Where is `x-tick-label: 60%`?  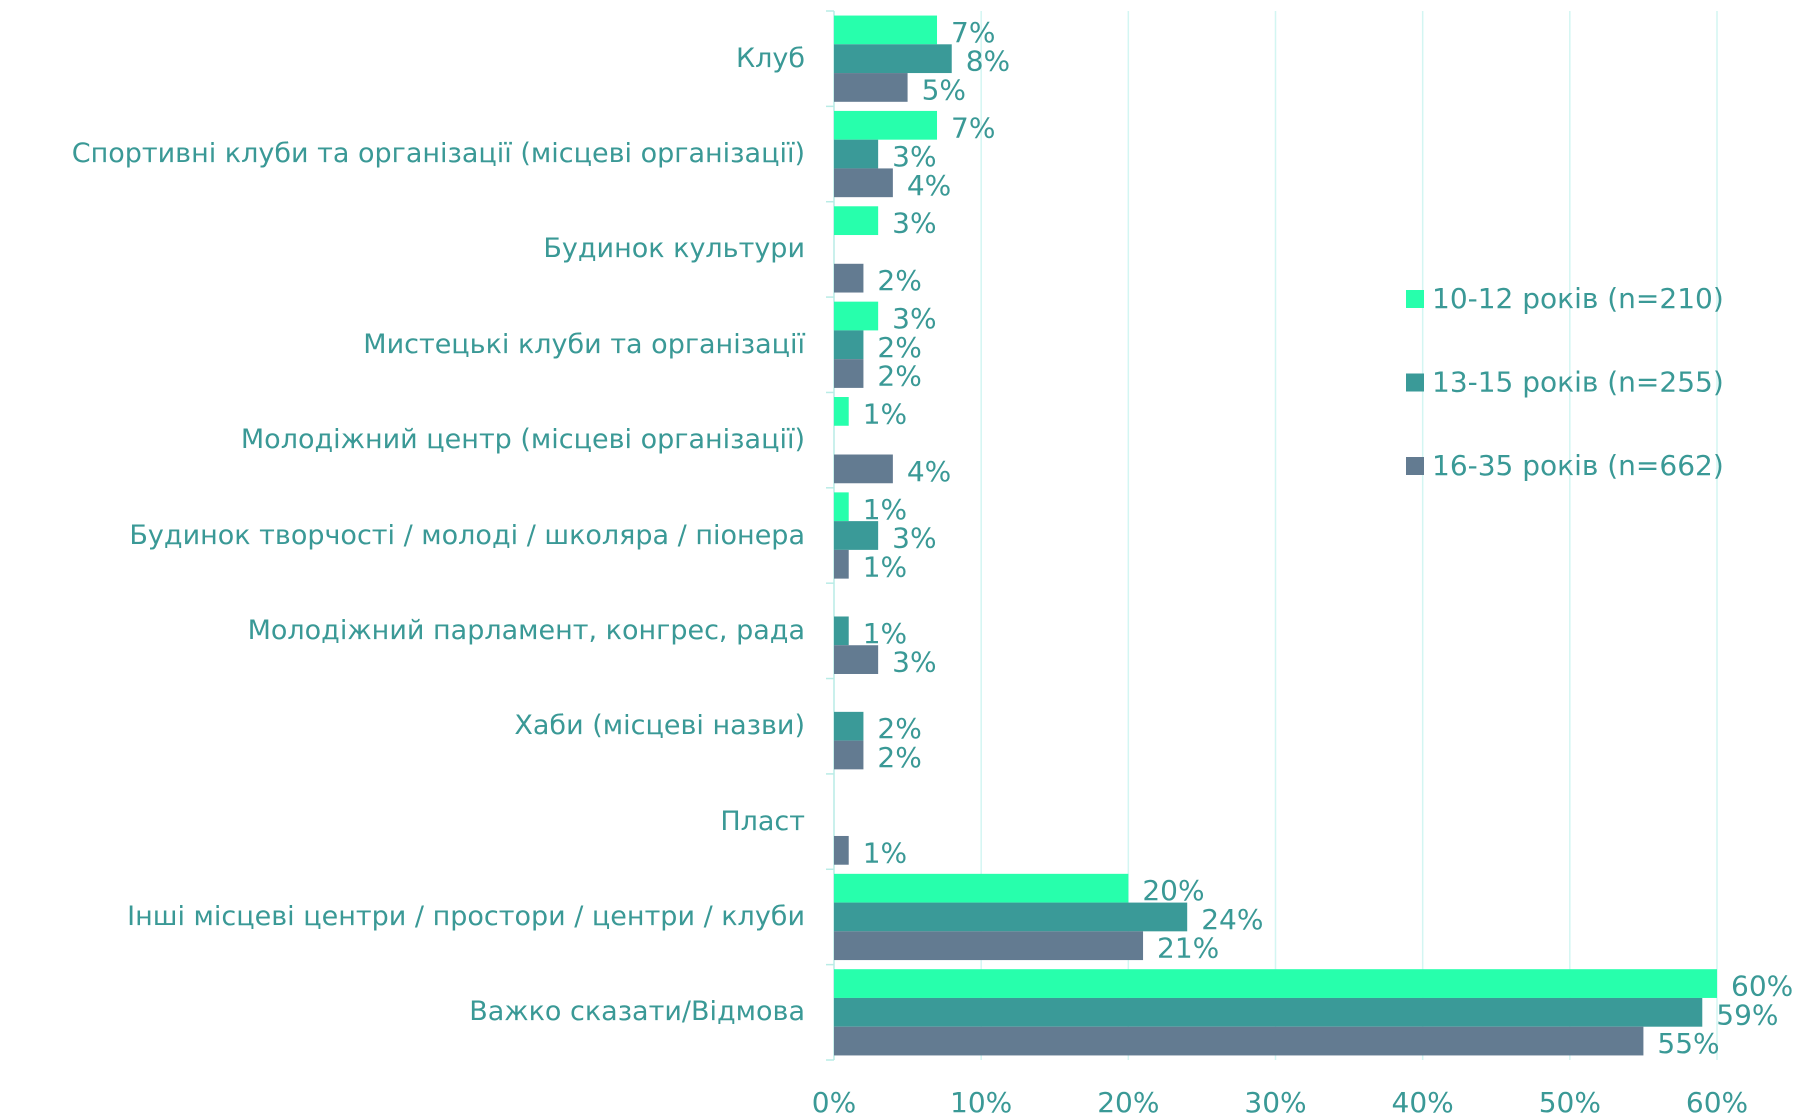
x-tick-label: 60% is located at coordinates (1717, 1102).